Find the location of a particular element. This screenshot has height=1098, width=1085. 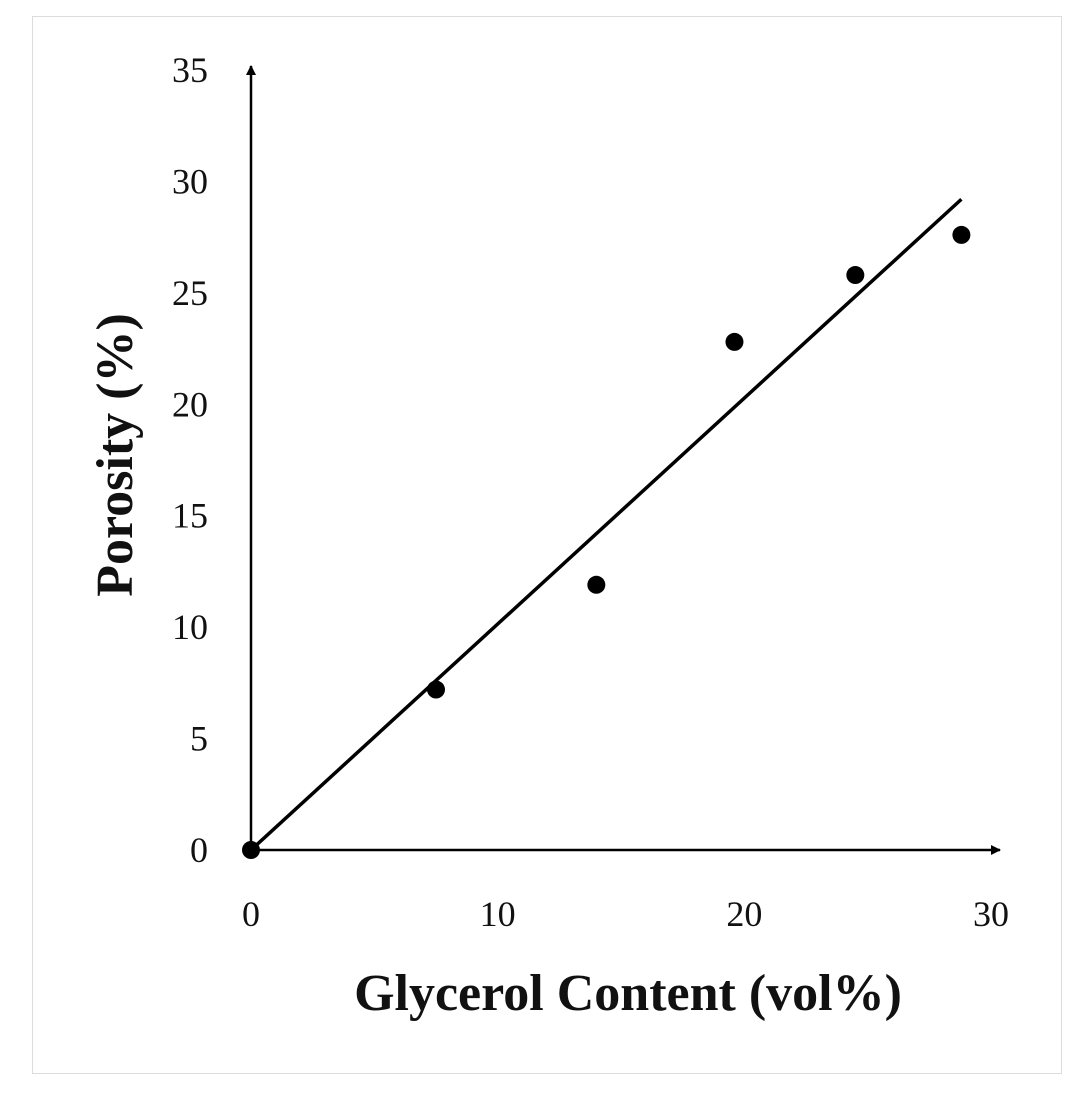

y-tick-label: 0 is located at coordinates (199, 850).